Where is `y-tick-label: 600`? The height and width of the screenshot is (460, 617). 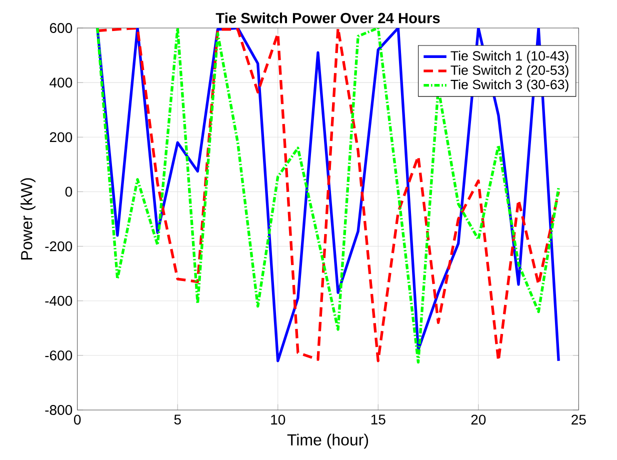
y-tick-label: 600 is located at coordinates (61, 28).